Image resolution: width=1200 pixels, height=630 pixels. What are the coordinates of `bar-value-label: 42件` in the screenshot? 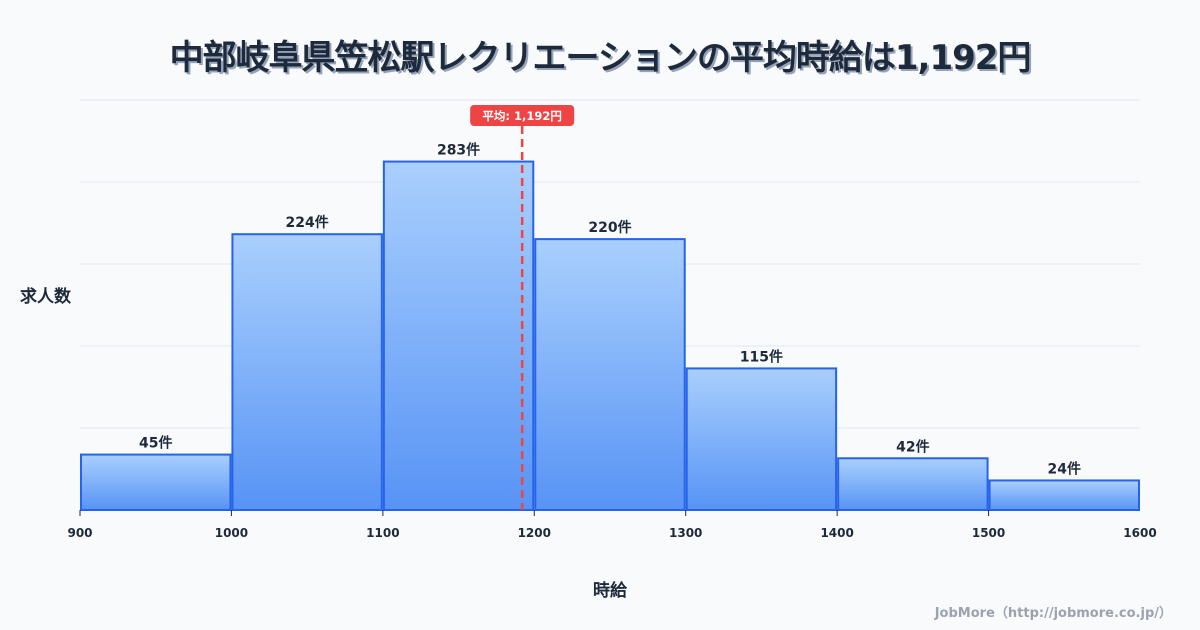 It's located at (912, 446).